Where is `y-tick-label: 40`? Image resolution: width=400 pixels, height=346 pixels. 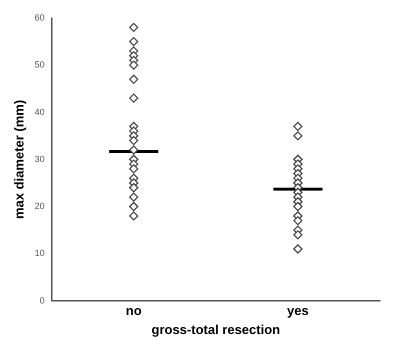
y-tick-label: 40 is located at coordinates (39, 111).